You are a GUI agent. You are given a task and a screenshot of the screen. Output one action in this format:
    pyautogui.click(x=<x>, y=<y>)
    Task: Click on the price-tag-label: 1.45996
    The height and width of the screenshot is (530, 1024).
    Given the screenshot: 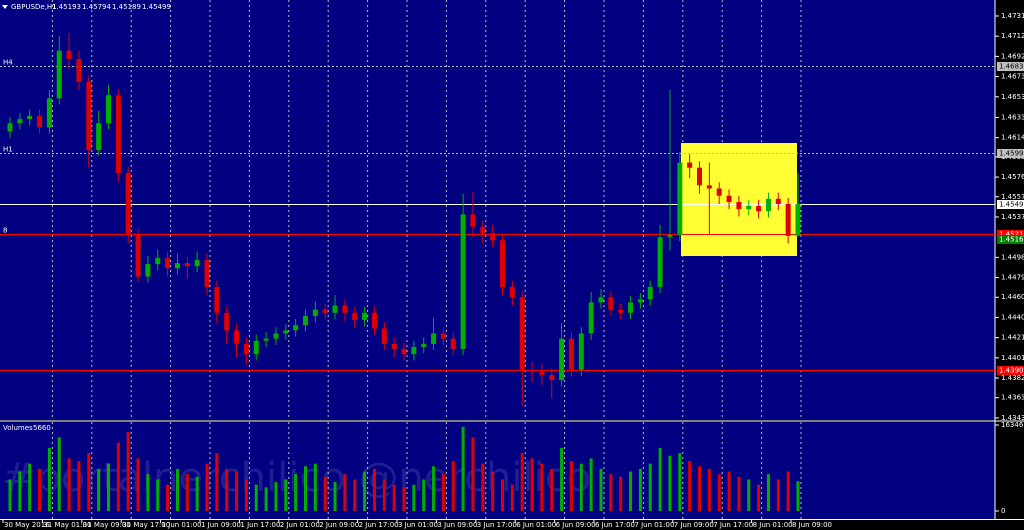 What is the action you would take?
    pyautogui.click(x=1011, y=154)
    